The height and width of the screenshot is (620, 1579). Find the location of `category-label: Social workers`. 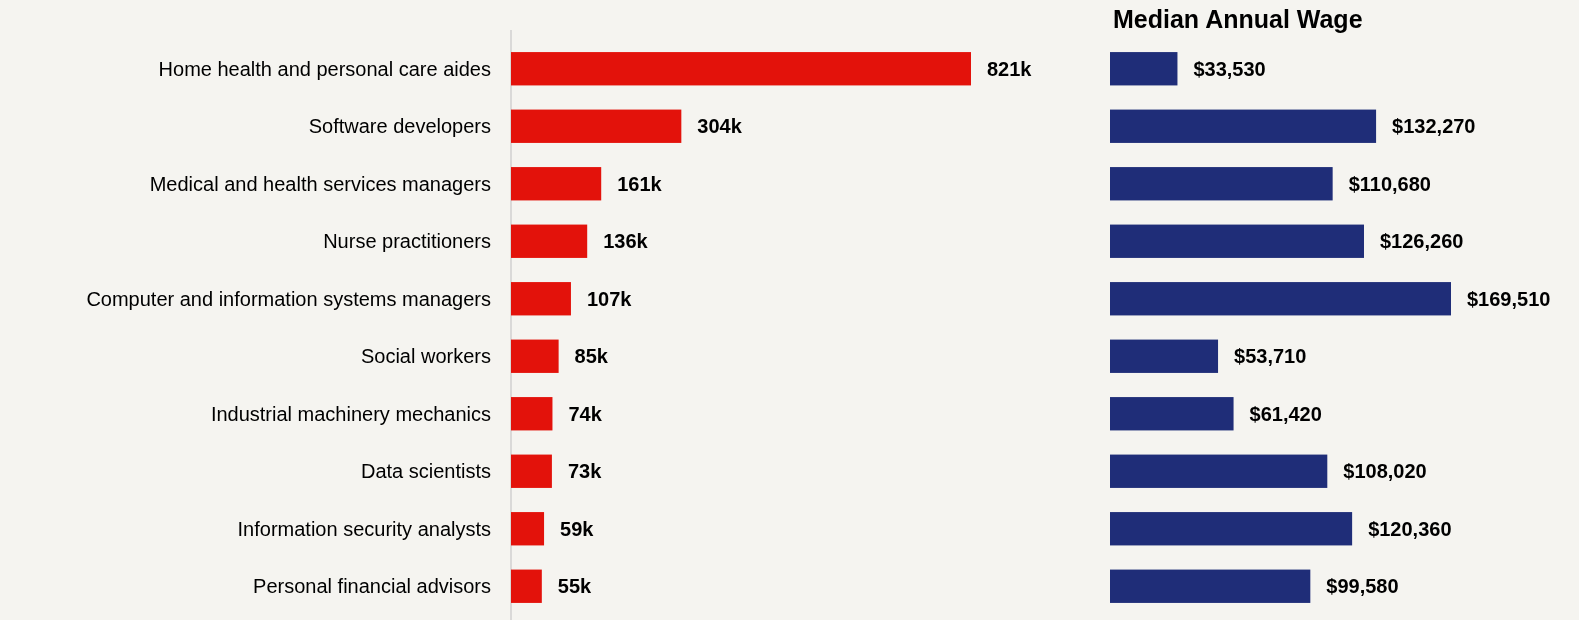

category-label: Social workers is located at coordinates (425, 356).